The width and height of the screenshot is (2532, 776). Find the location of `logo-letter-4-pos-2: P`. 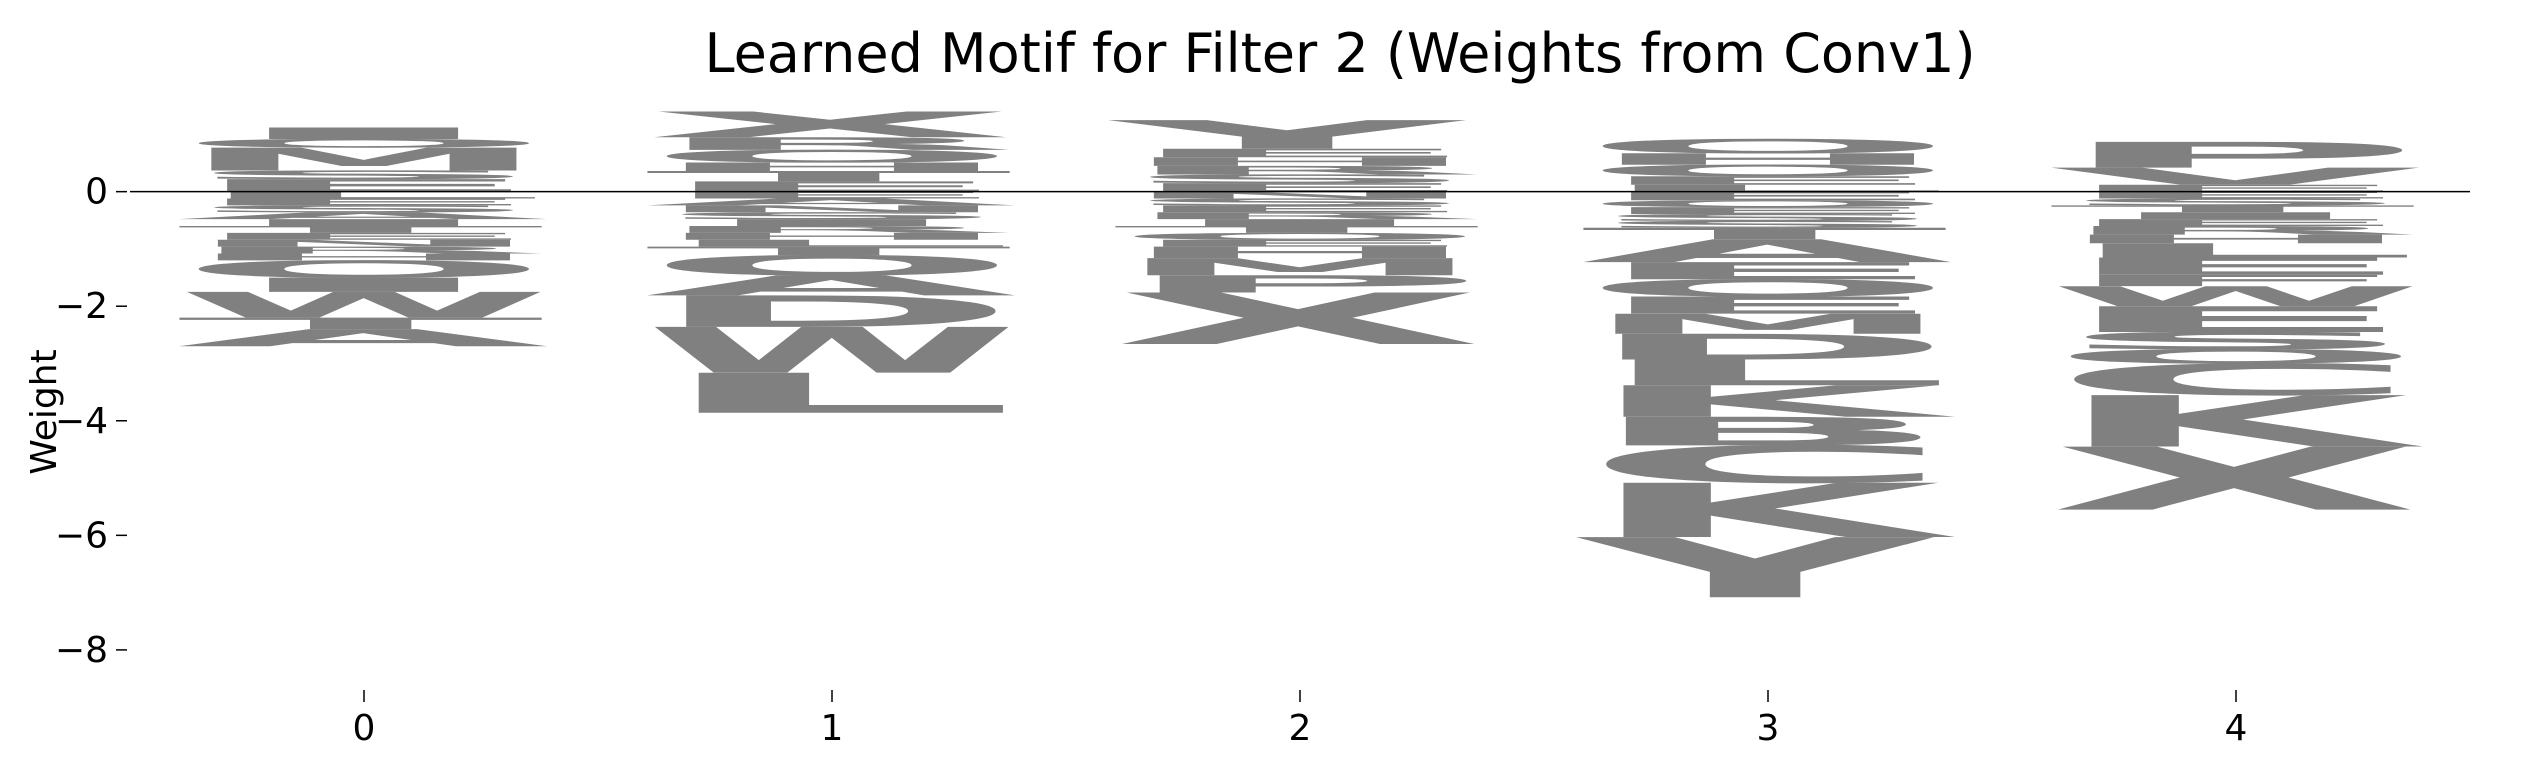

logo-letter-4-pos-2: P is located at coordinates (2236, 155).